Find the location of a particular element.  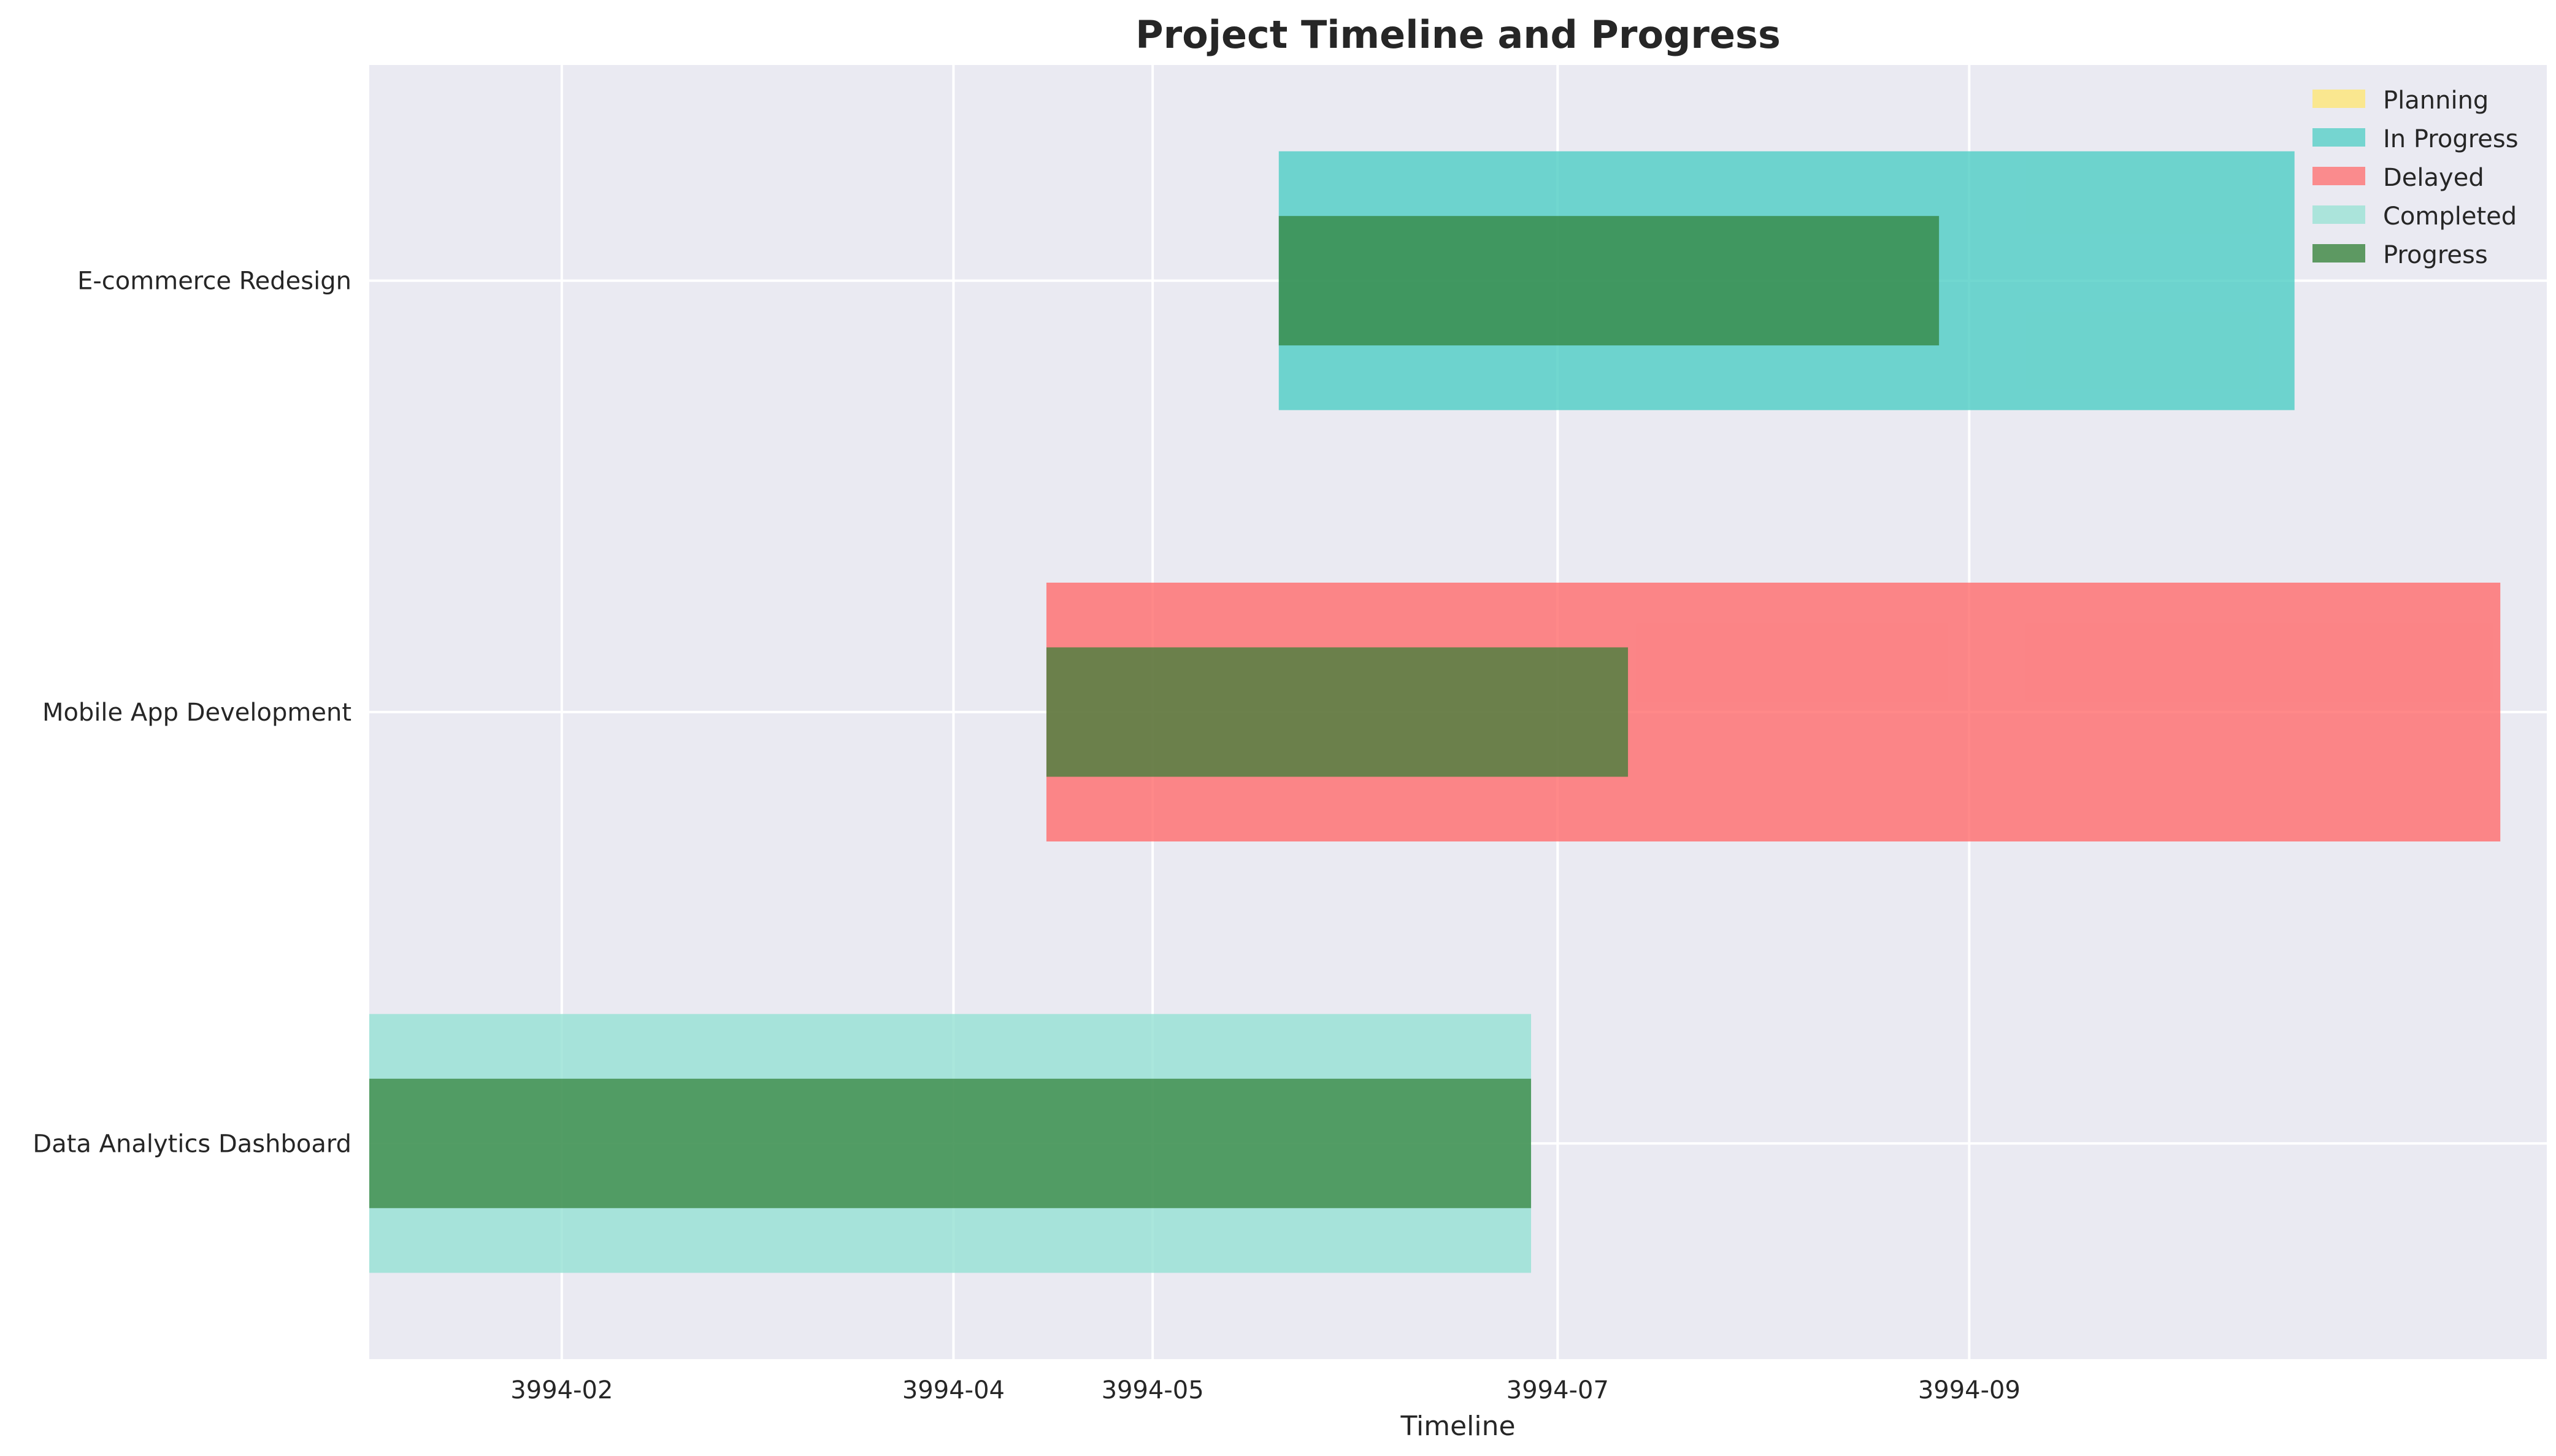

x-tick-label: 3994-09 is located at coordinates (1969, 1390).